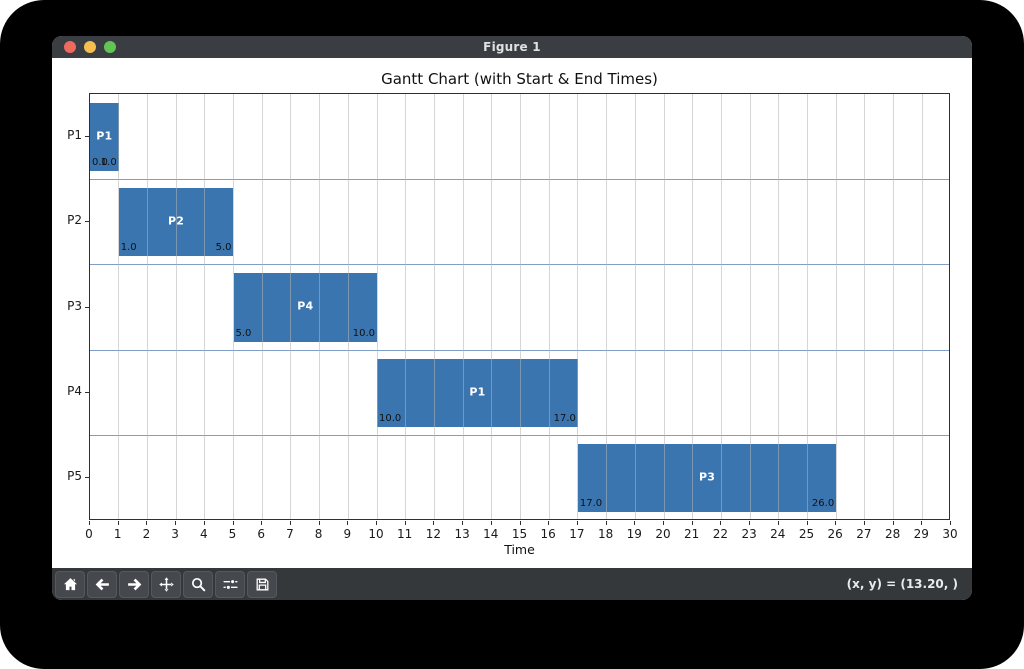 The height and width of the screenshot is (669, 1024). I want to click on chart-title: Gantt Chart (with Start & End Times), so click(519, 79).